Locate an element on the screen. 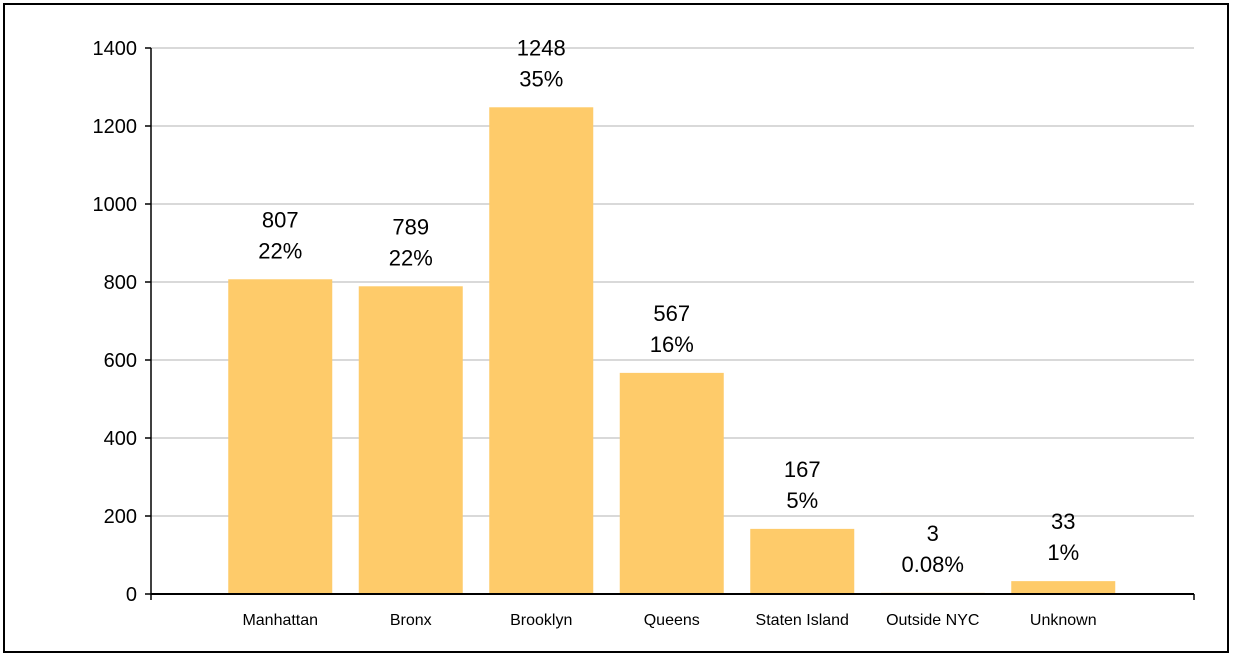  x-tick-label: Unknown is located at coordinates (1063, 620).